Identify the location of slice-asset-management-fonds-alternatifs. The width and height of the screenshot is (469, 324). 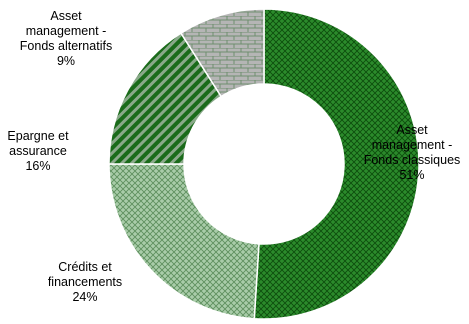
(222, 53).